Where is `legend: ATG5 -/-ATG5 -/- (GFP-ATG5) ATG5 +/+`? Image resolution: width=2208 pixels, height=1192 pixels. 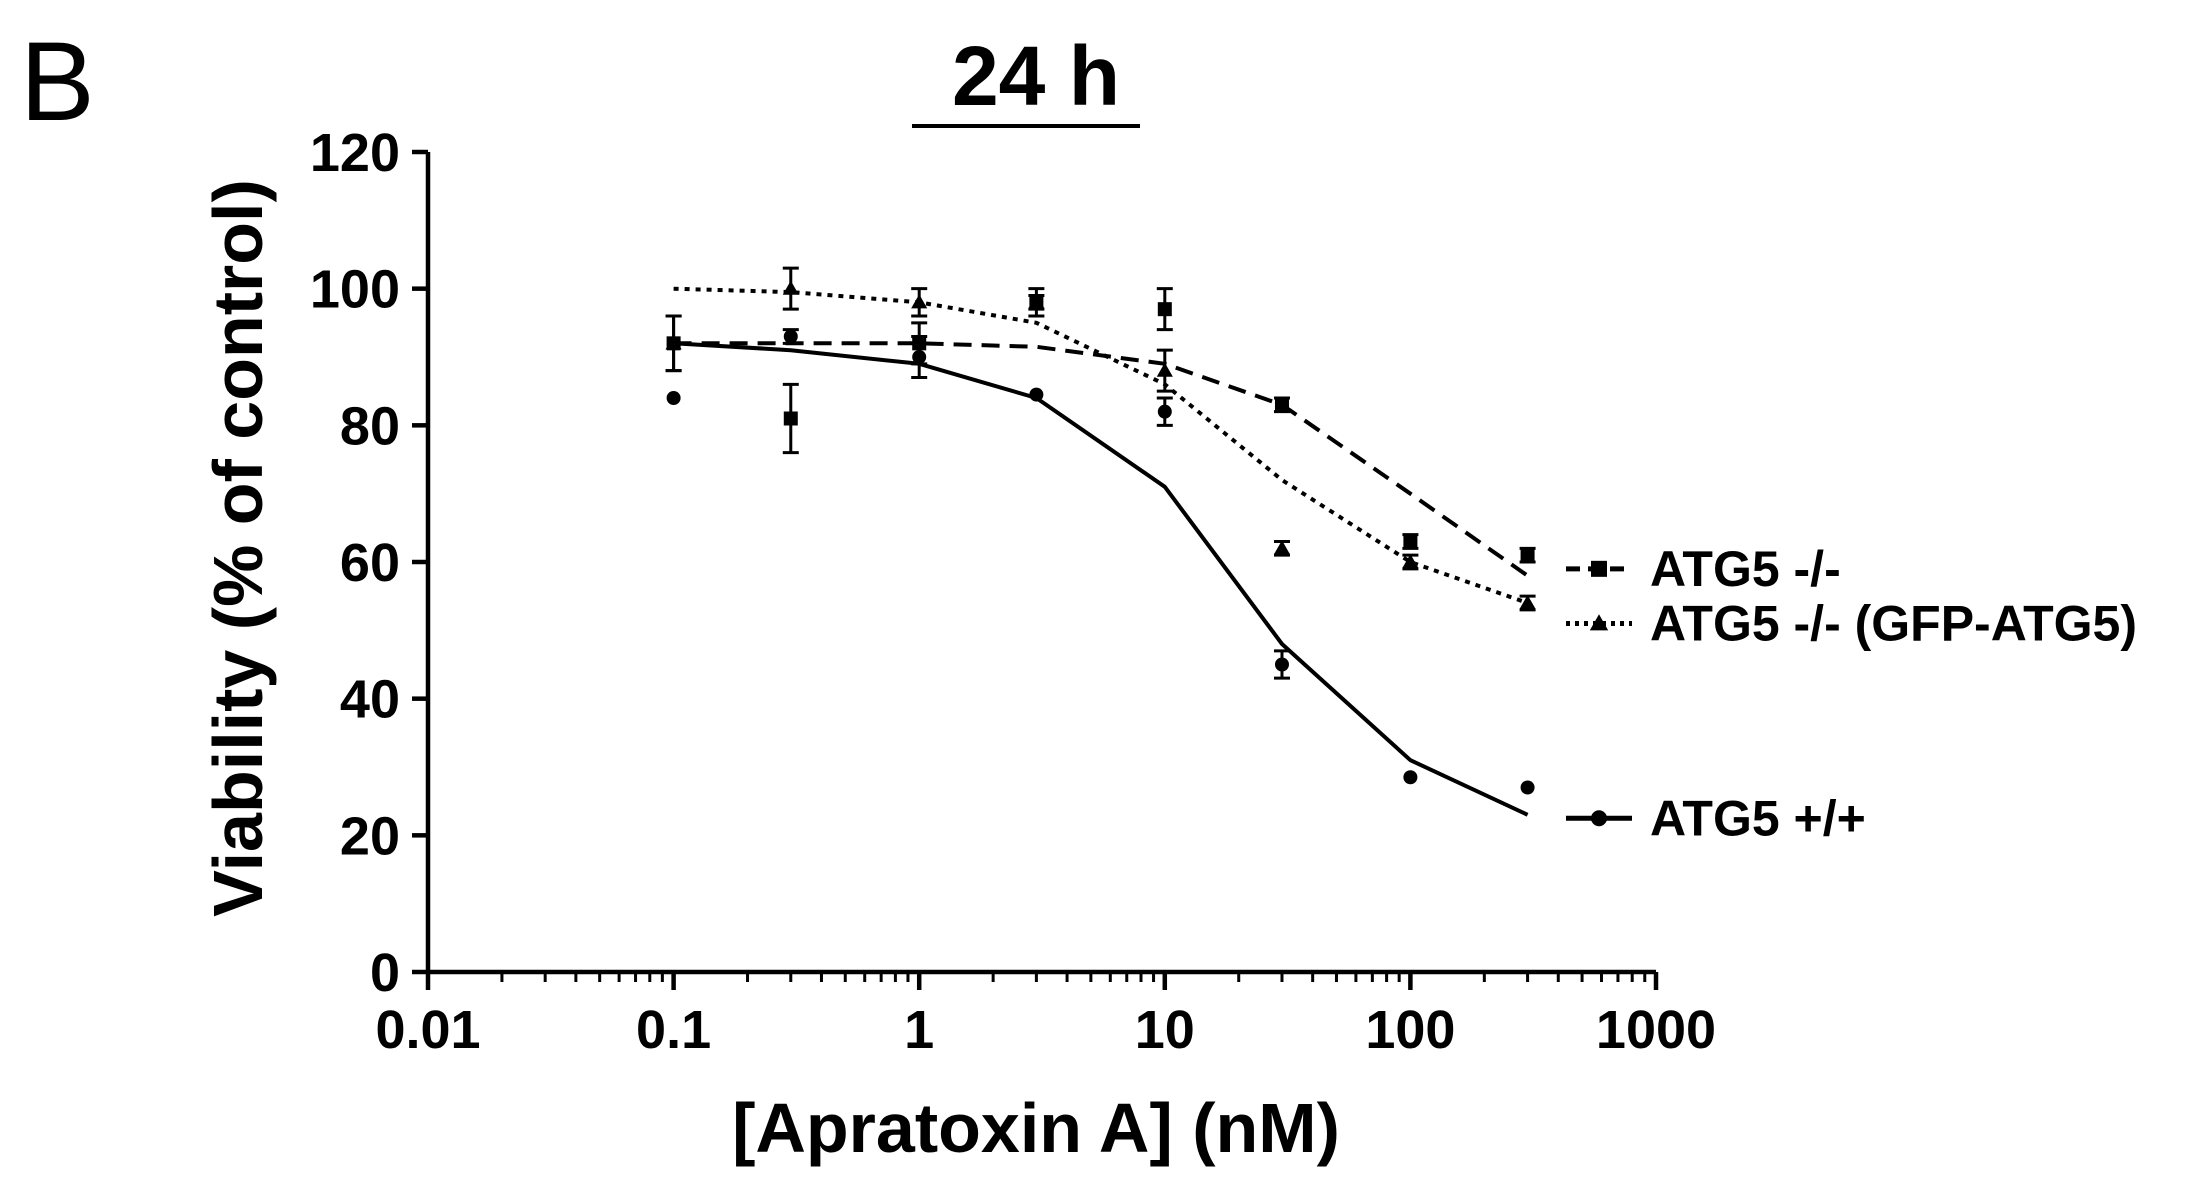 legend: ATG5 -/-ATG5 -/- (GFP-ATG5) ATG5 +/+ is located at coordinates (1851, 693).